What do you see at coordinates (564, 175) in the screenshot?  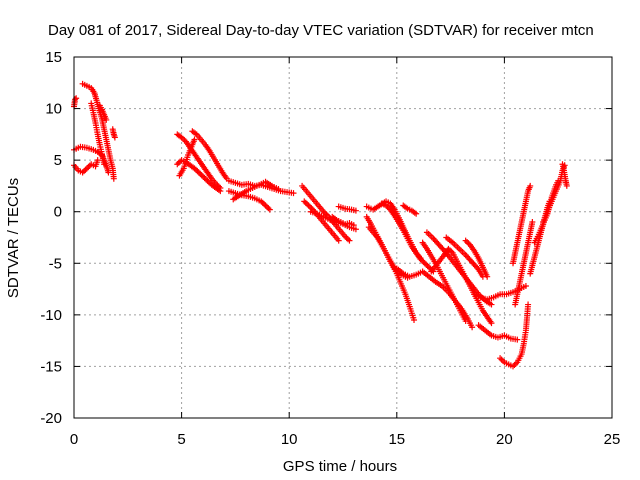 I see `series-arc39` at bounding box center [564, 175].